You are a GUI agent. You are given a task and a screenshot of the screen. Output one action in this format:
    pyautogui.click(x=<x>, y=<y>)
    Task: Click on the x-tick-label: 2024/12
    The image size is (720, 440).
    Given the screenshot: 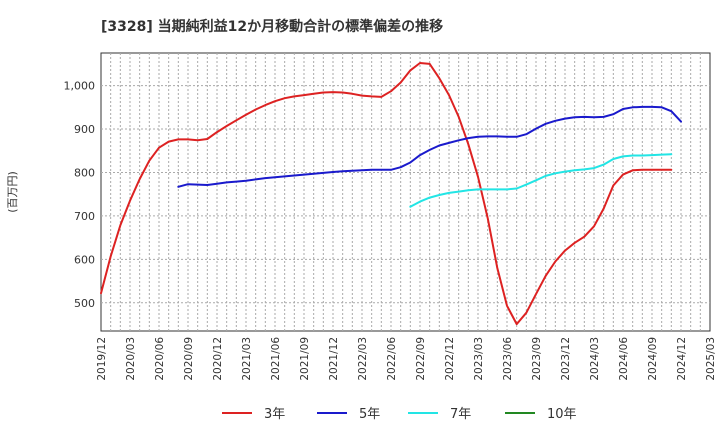 What is the action you would take?
    pyautogui.click(x=682, y=359)
    